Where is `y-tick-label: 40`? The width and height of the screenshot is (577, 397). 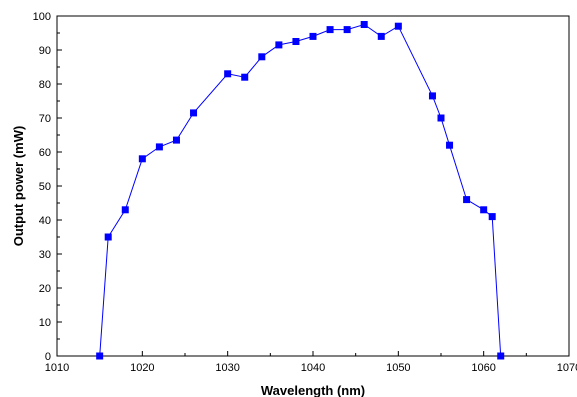 y-tick-label: 40 is located at coordinates (45, 221).